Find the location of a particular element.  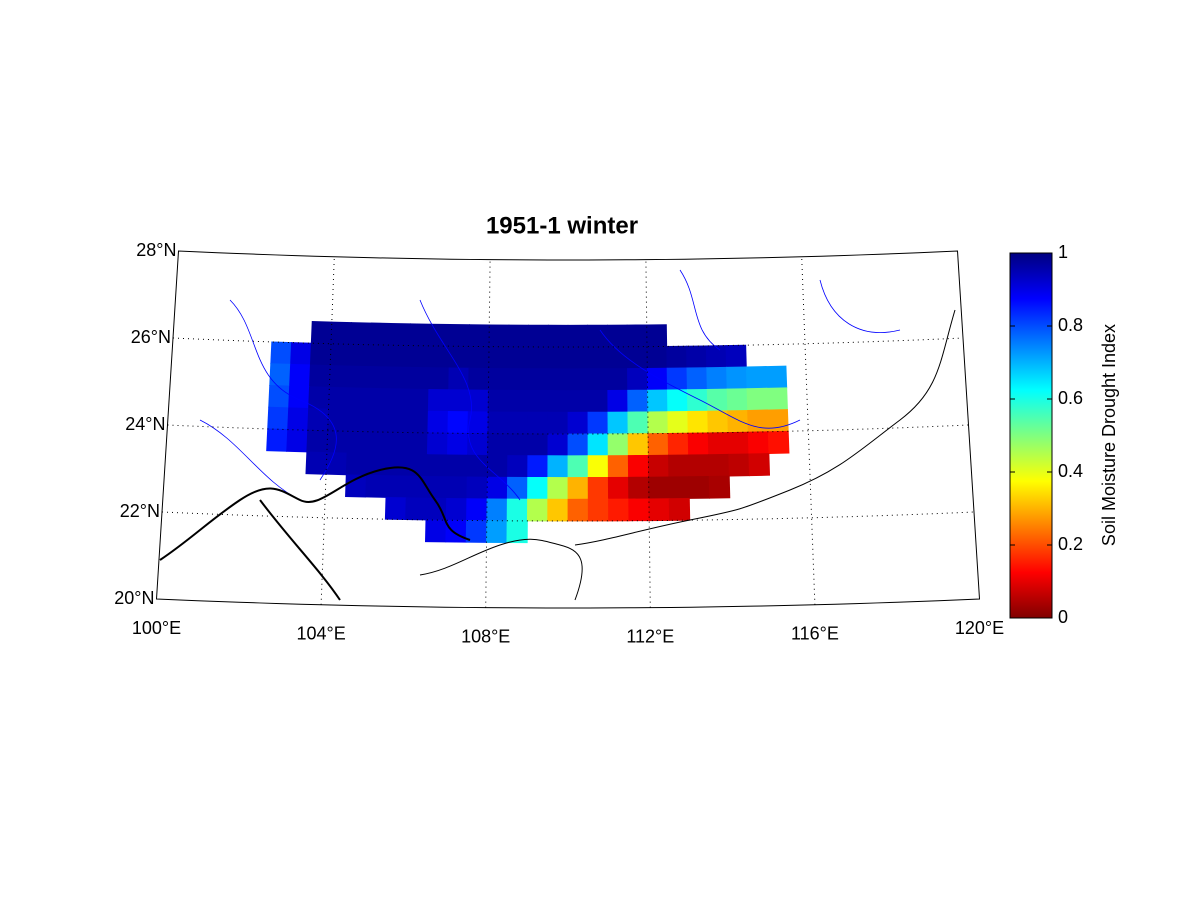

x-tick-label: 104°E is located at coordinates (320, 634).